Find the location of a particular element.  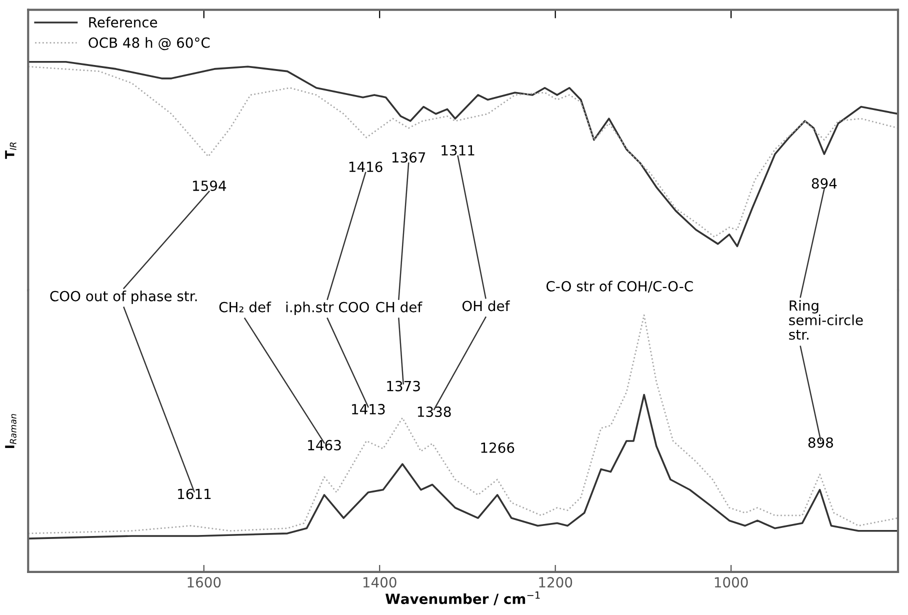

annotation: 1413 is located at coordinates (368, 409).